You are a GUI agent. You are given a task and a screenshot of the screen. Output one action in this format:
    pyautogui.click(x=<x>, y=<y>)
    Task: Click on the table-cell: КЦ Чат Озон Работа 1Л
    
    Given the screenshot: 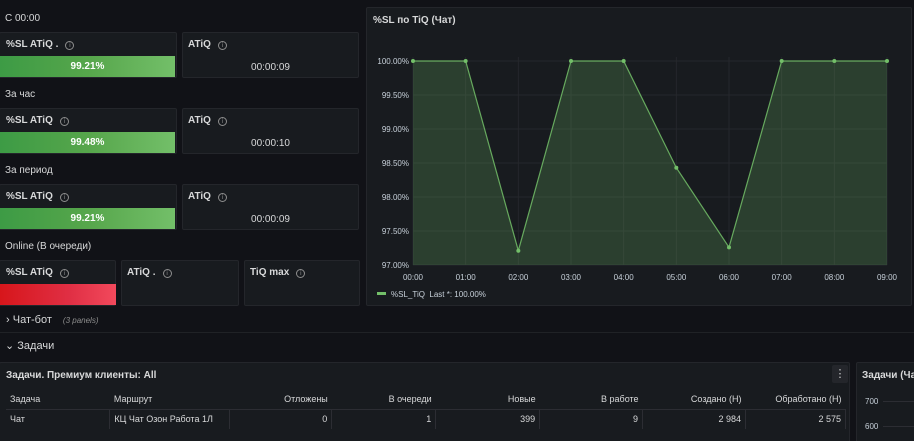 What is the action you would take?
    pyautogui.click(x=170, y=419)
    